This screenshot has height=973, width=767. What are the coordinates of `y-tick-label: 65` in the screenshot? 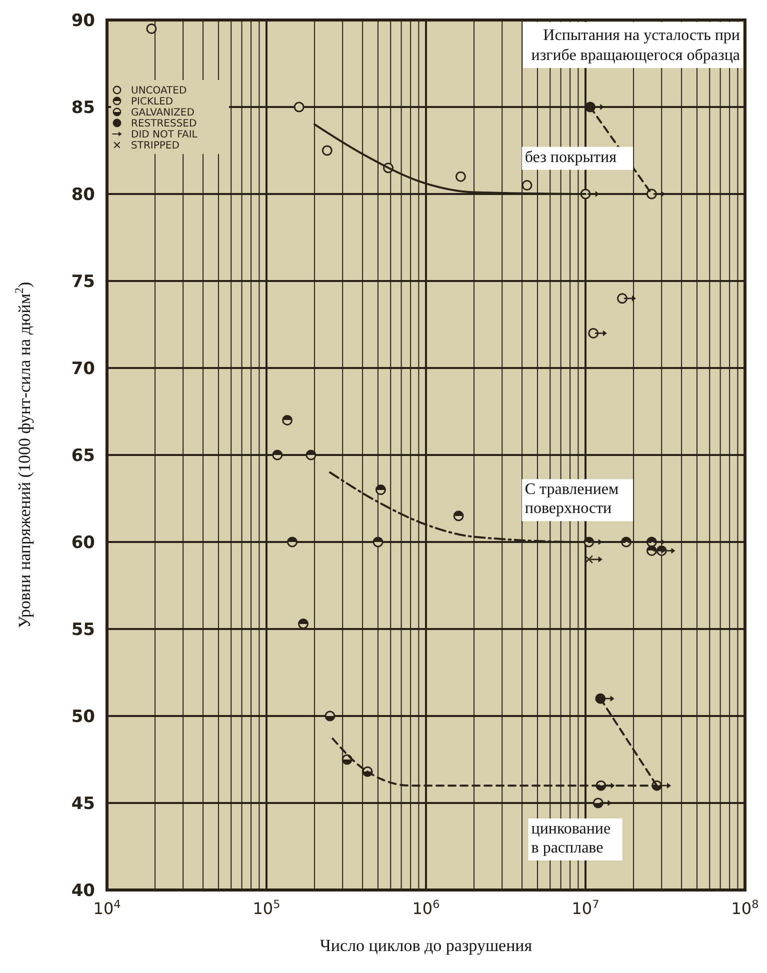 It's located at (83, 456).